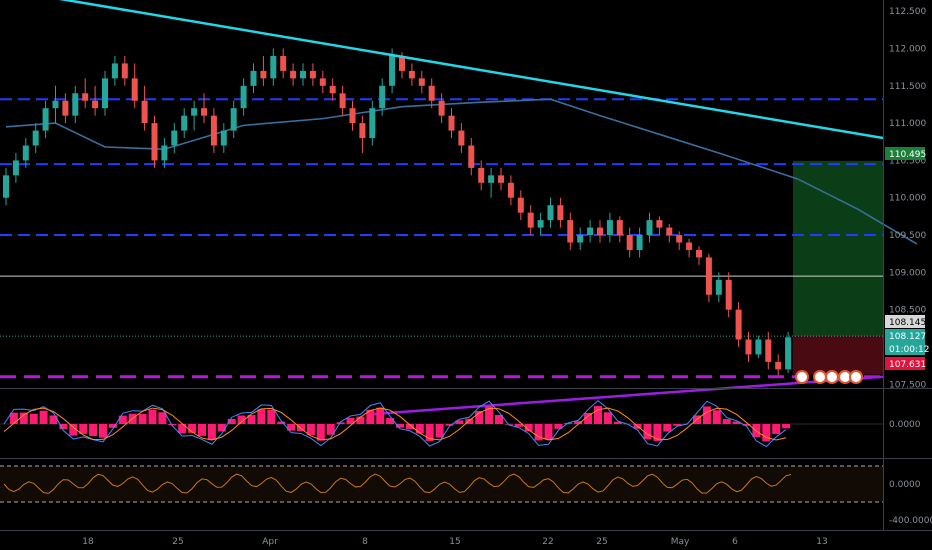 This screenshot has height=550, width=932. What do you see at coordinates (454, 542) in the screenshot?
I see `time-tick-label: 15` at bounding box center [454, 542].